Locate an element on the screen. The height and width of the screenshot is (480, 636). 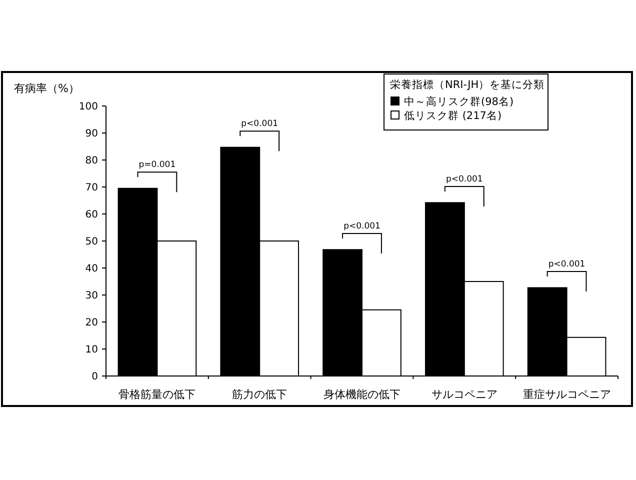
y-tick-label: 50 is located at coordinates (91, 242).